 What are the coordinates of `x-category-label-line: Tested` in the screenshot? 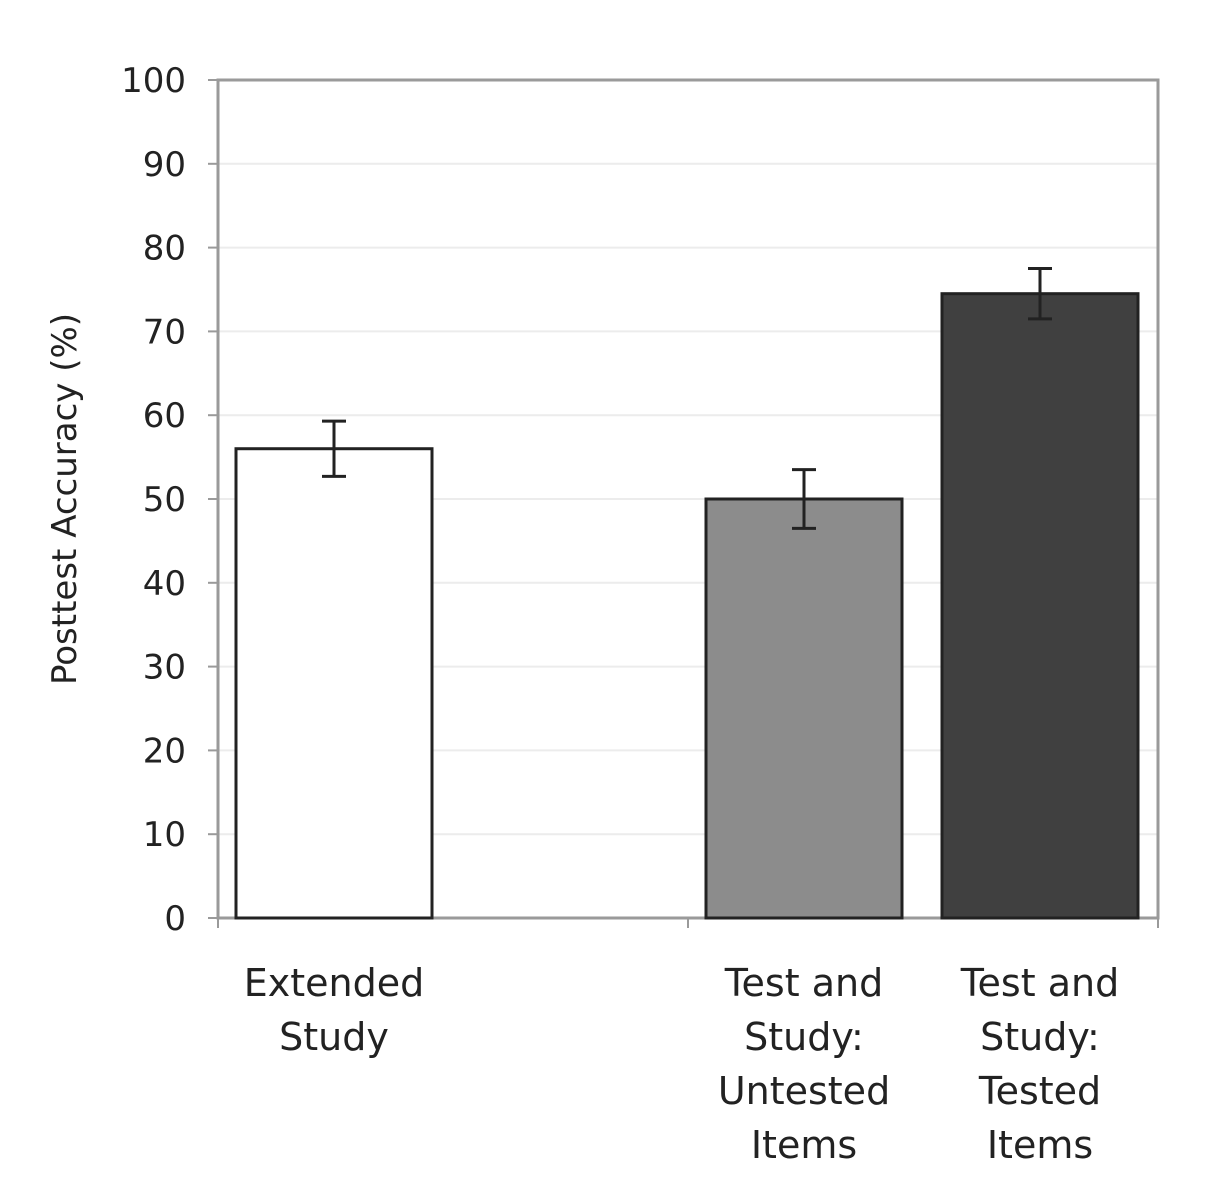 It's located at (1039, 1091).